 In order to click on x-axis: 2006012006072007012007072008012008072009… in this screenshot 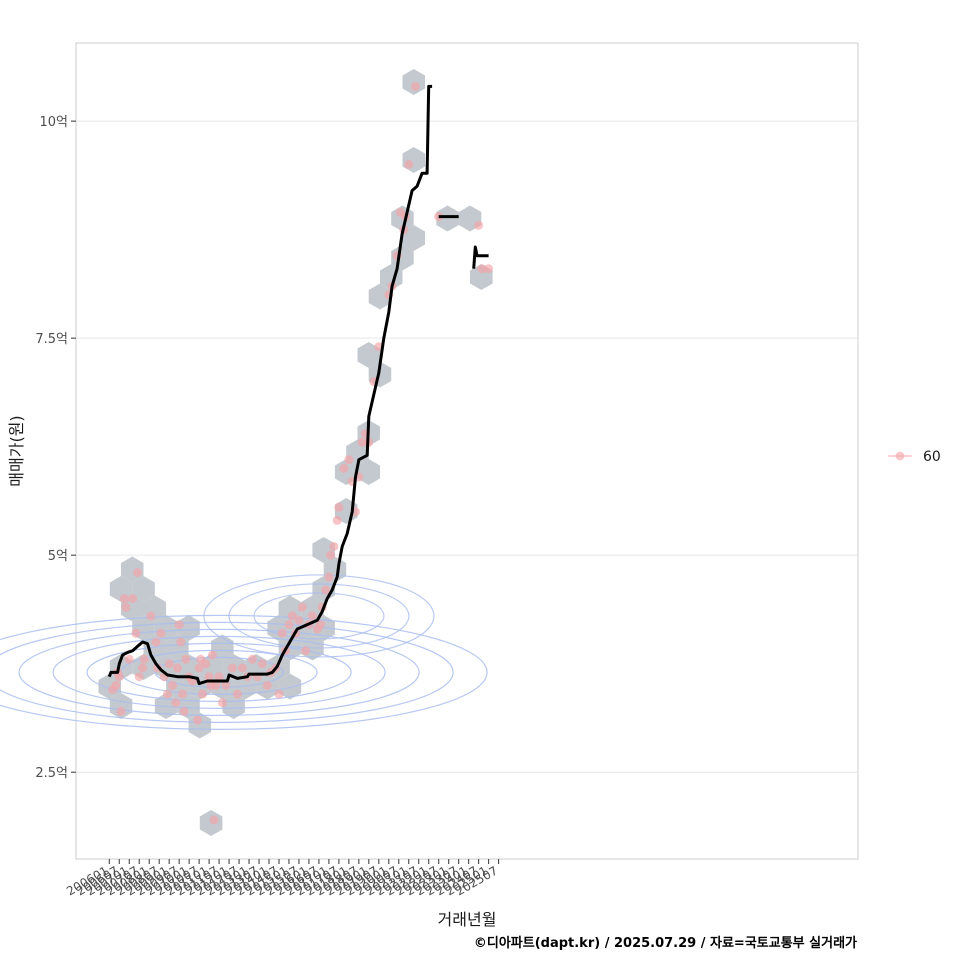, I will do `click(282, 879)`.